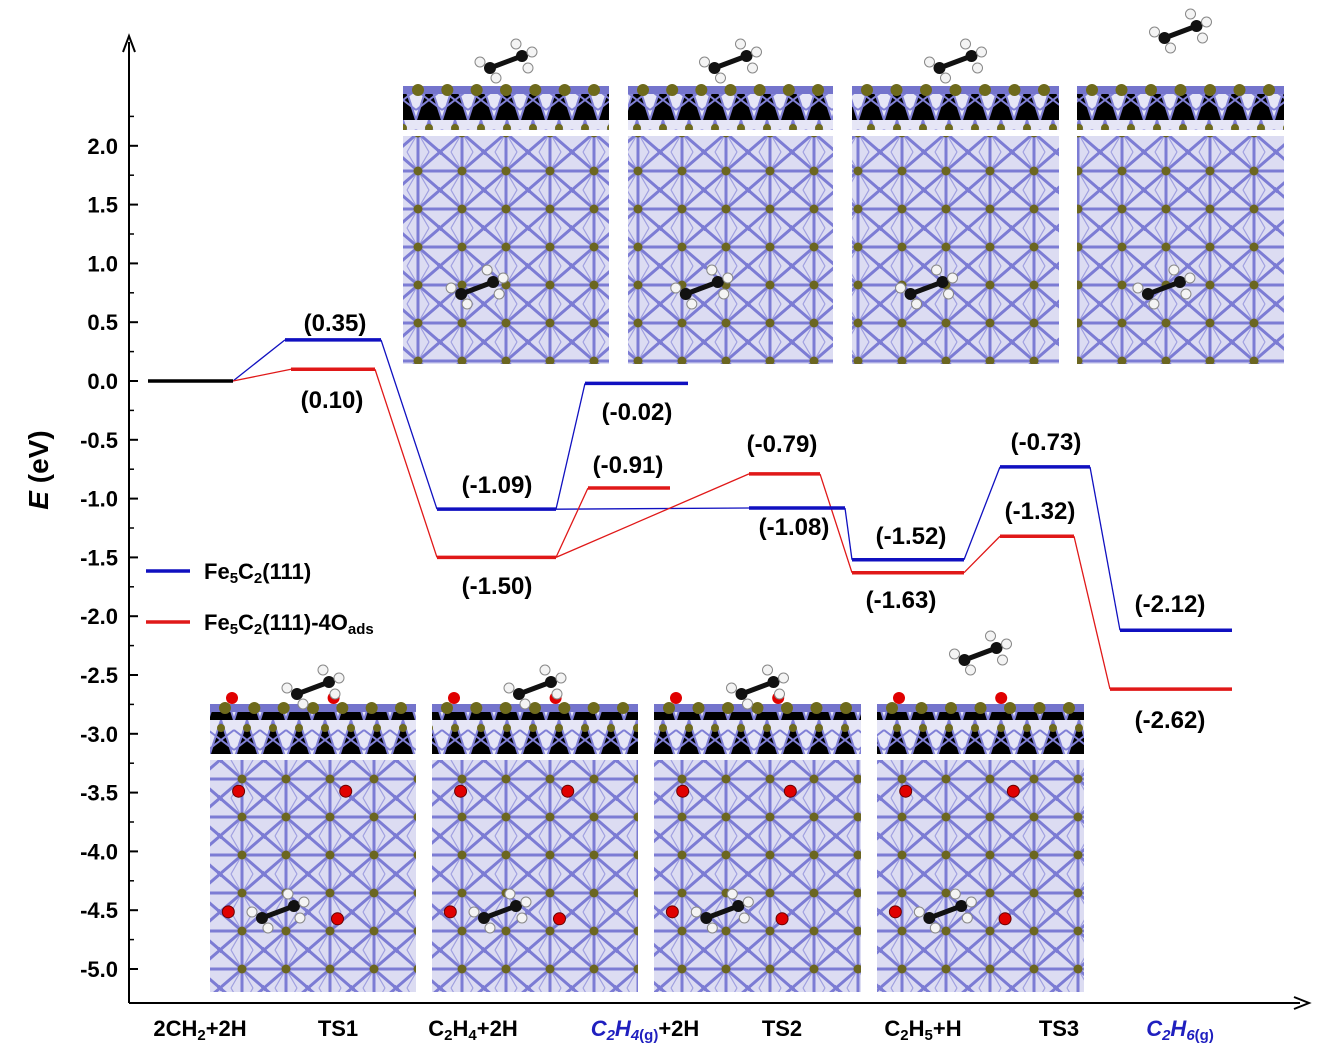 Image resolution: width=1323 pixels, height=1063 pixels. What do you see at coordinates (497, 586) in the screenshot?
I see `value-label-oxygen: (-1.50)` at bounding box center [497, 586].